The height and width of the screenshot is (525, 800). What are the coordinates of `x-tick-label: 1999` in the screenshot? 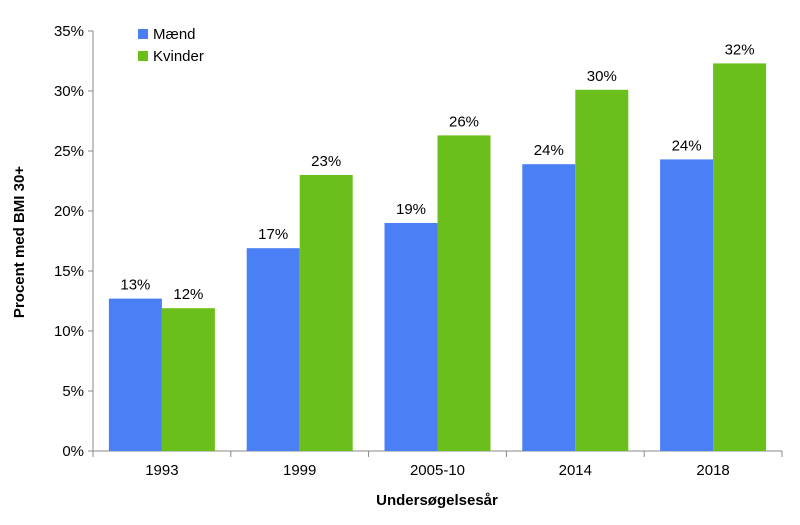 It's located at (299, 470).